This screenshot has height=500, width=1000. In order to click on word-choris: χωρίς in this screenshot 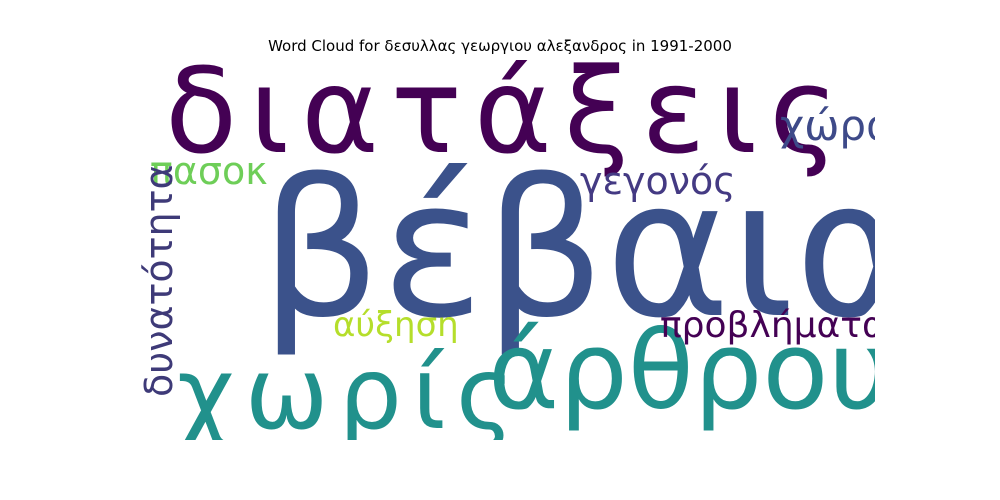, I will do `click(351, 388)`.